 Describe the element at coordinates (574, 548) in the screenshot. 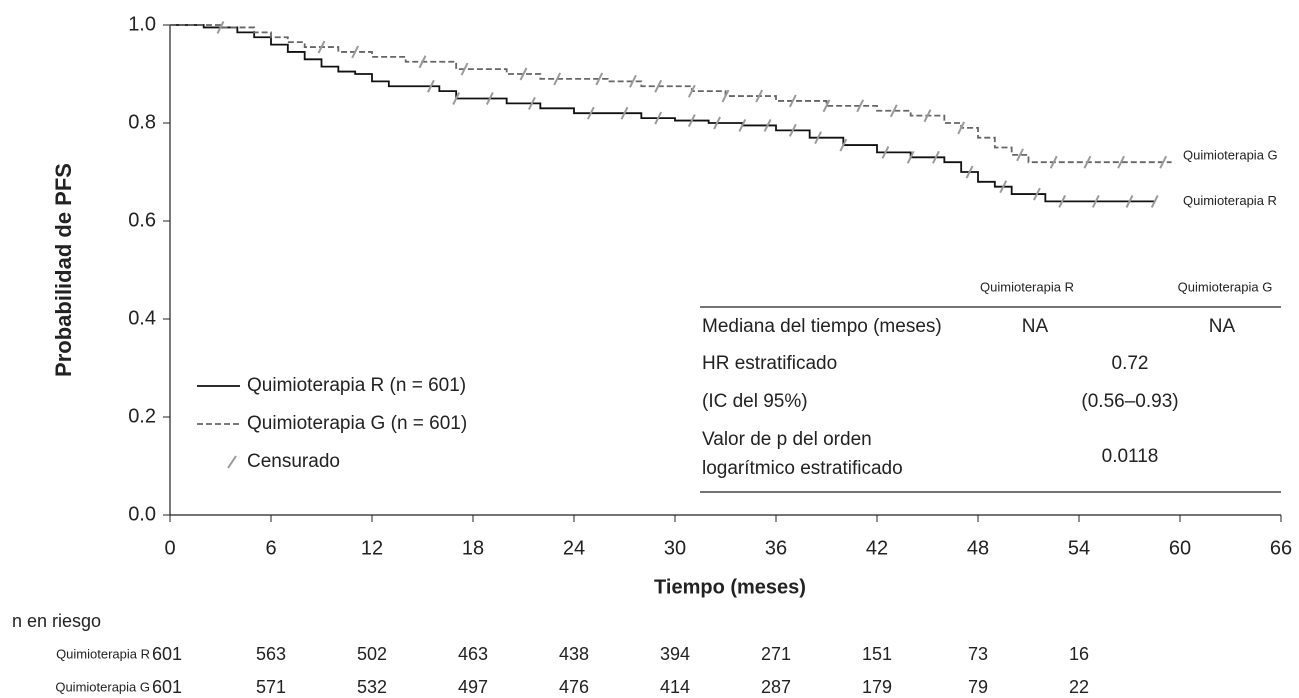

I see `x-tick-label: 24` at that location.